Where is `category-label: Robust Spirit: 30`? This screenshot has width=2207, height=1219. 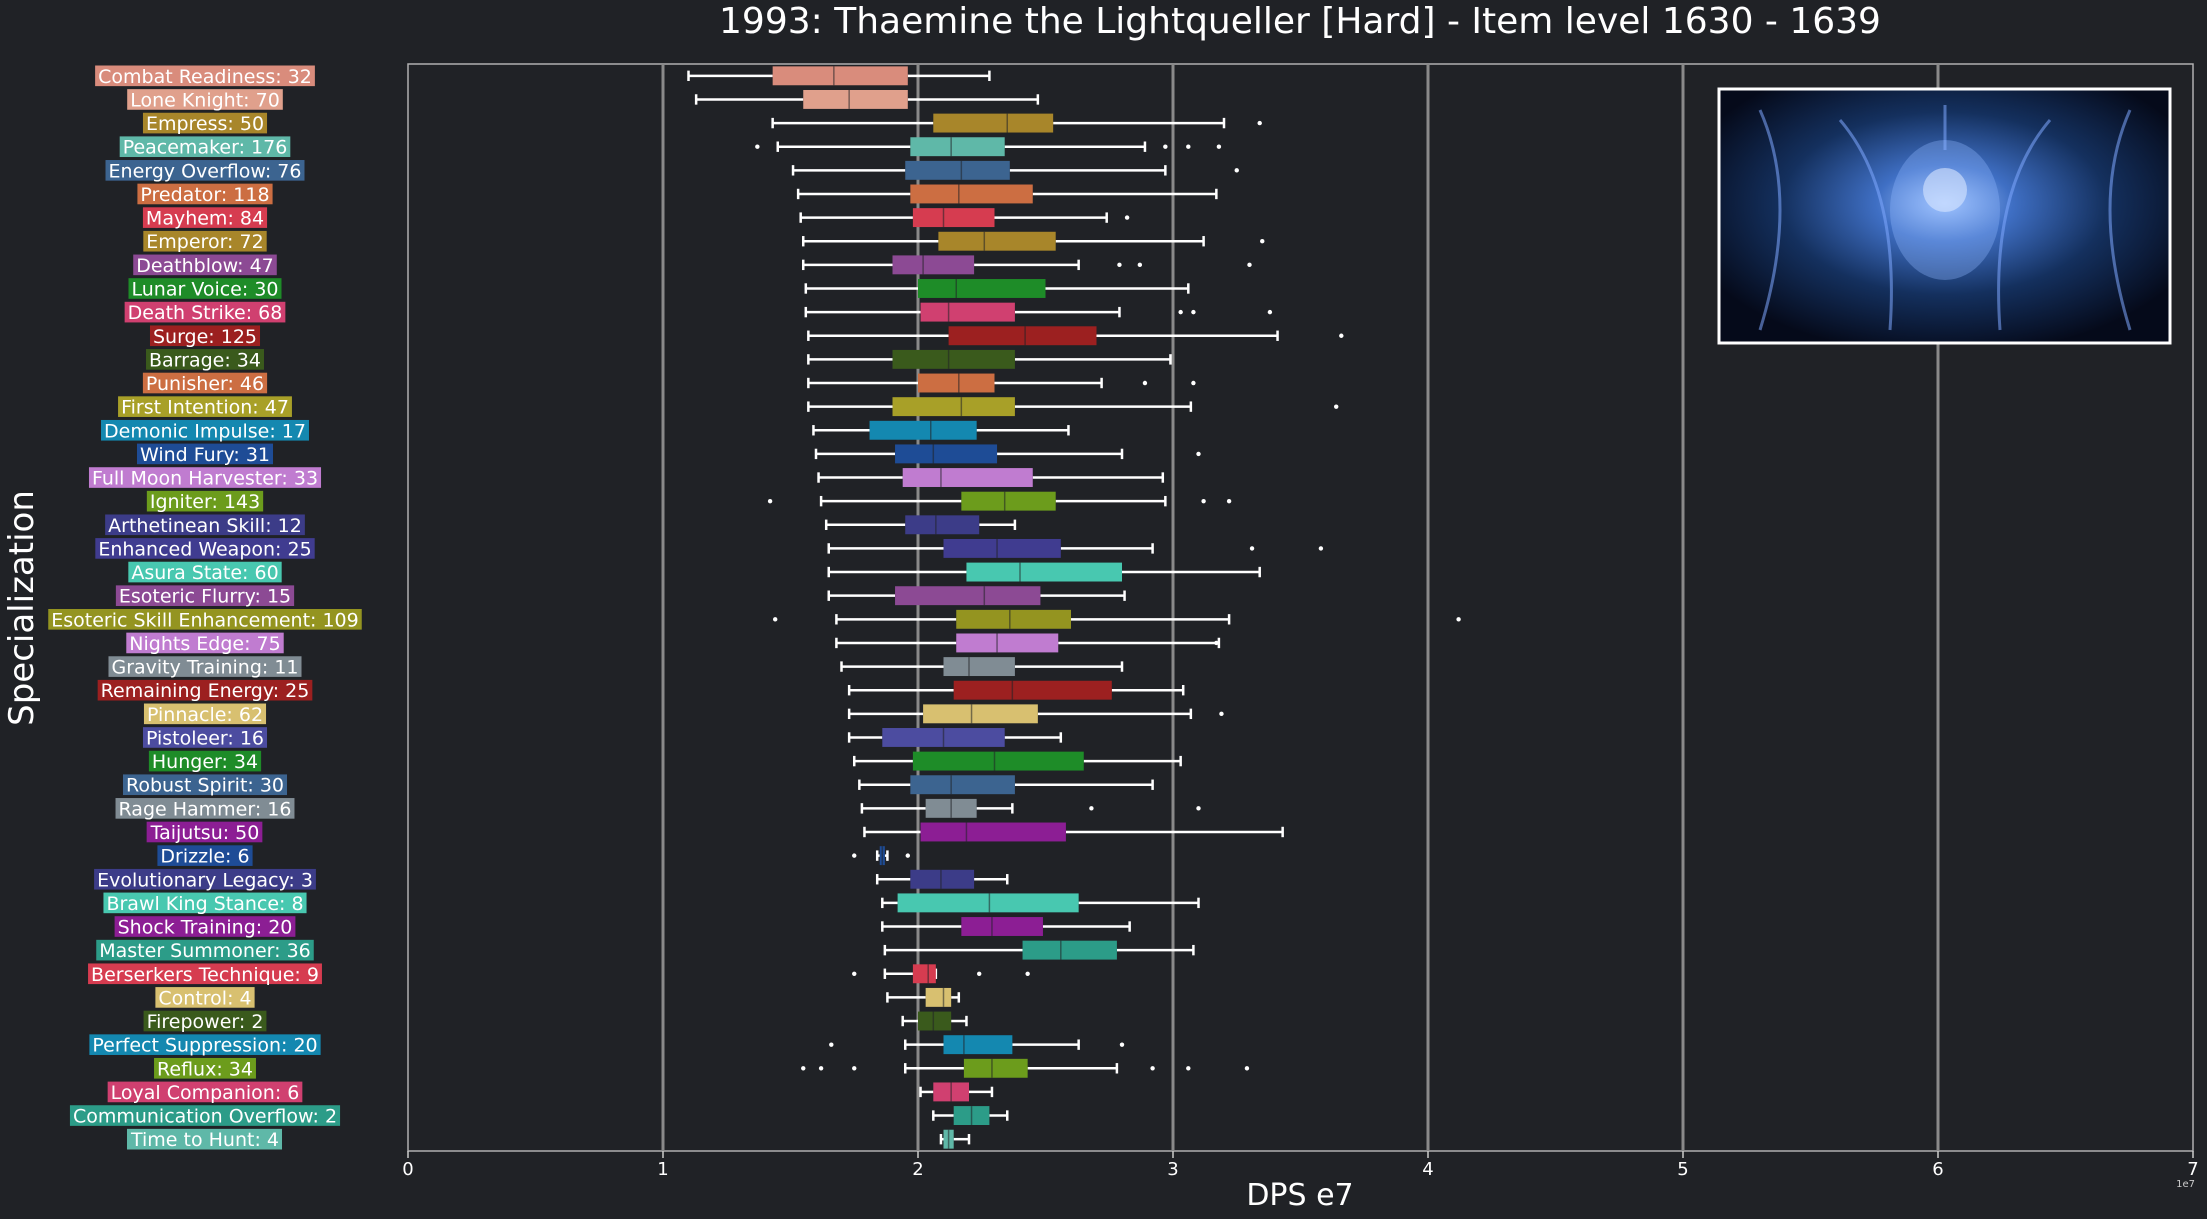 category-label: Robust Spirit: 30 is located at coordinates (205, 785).